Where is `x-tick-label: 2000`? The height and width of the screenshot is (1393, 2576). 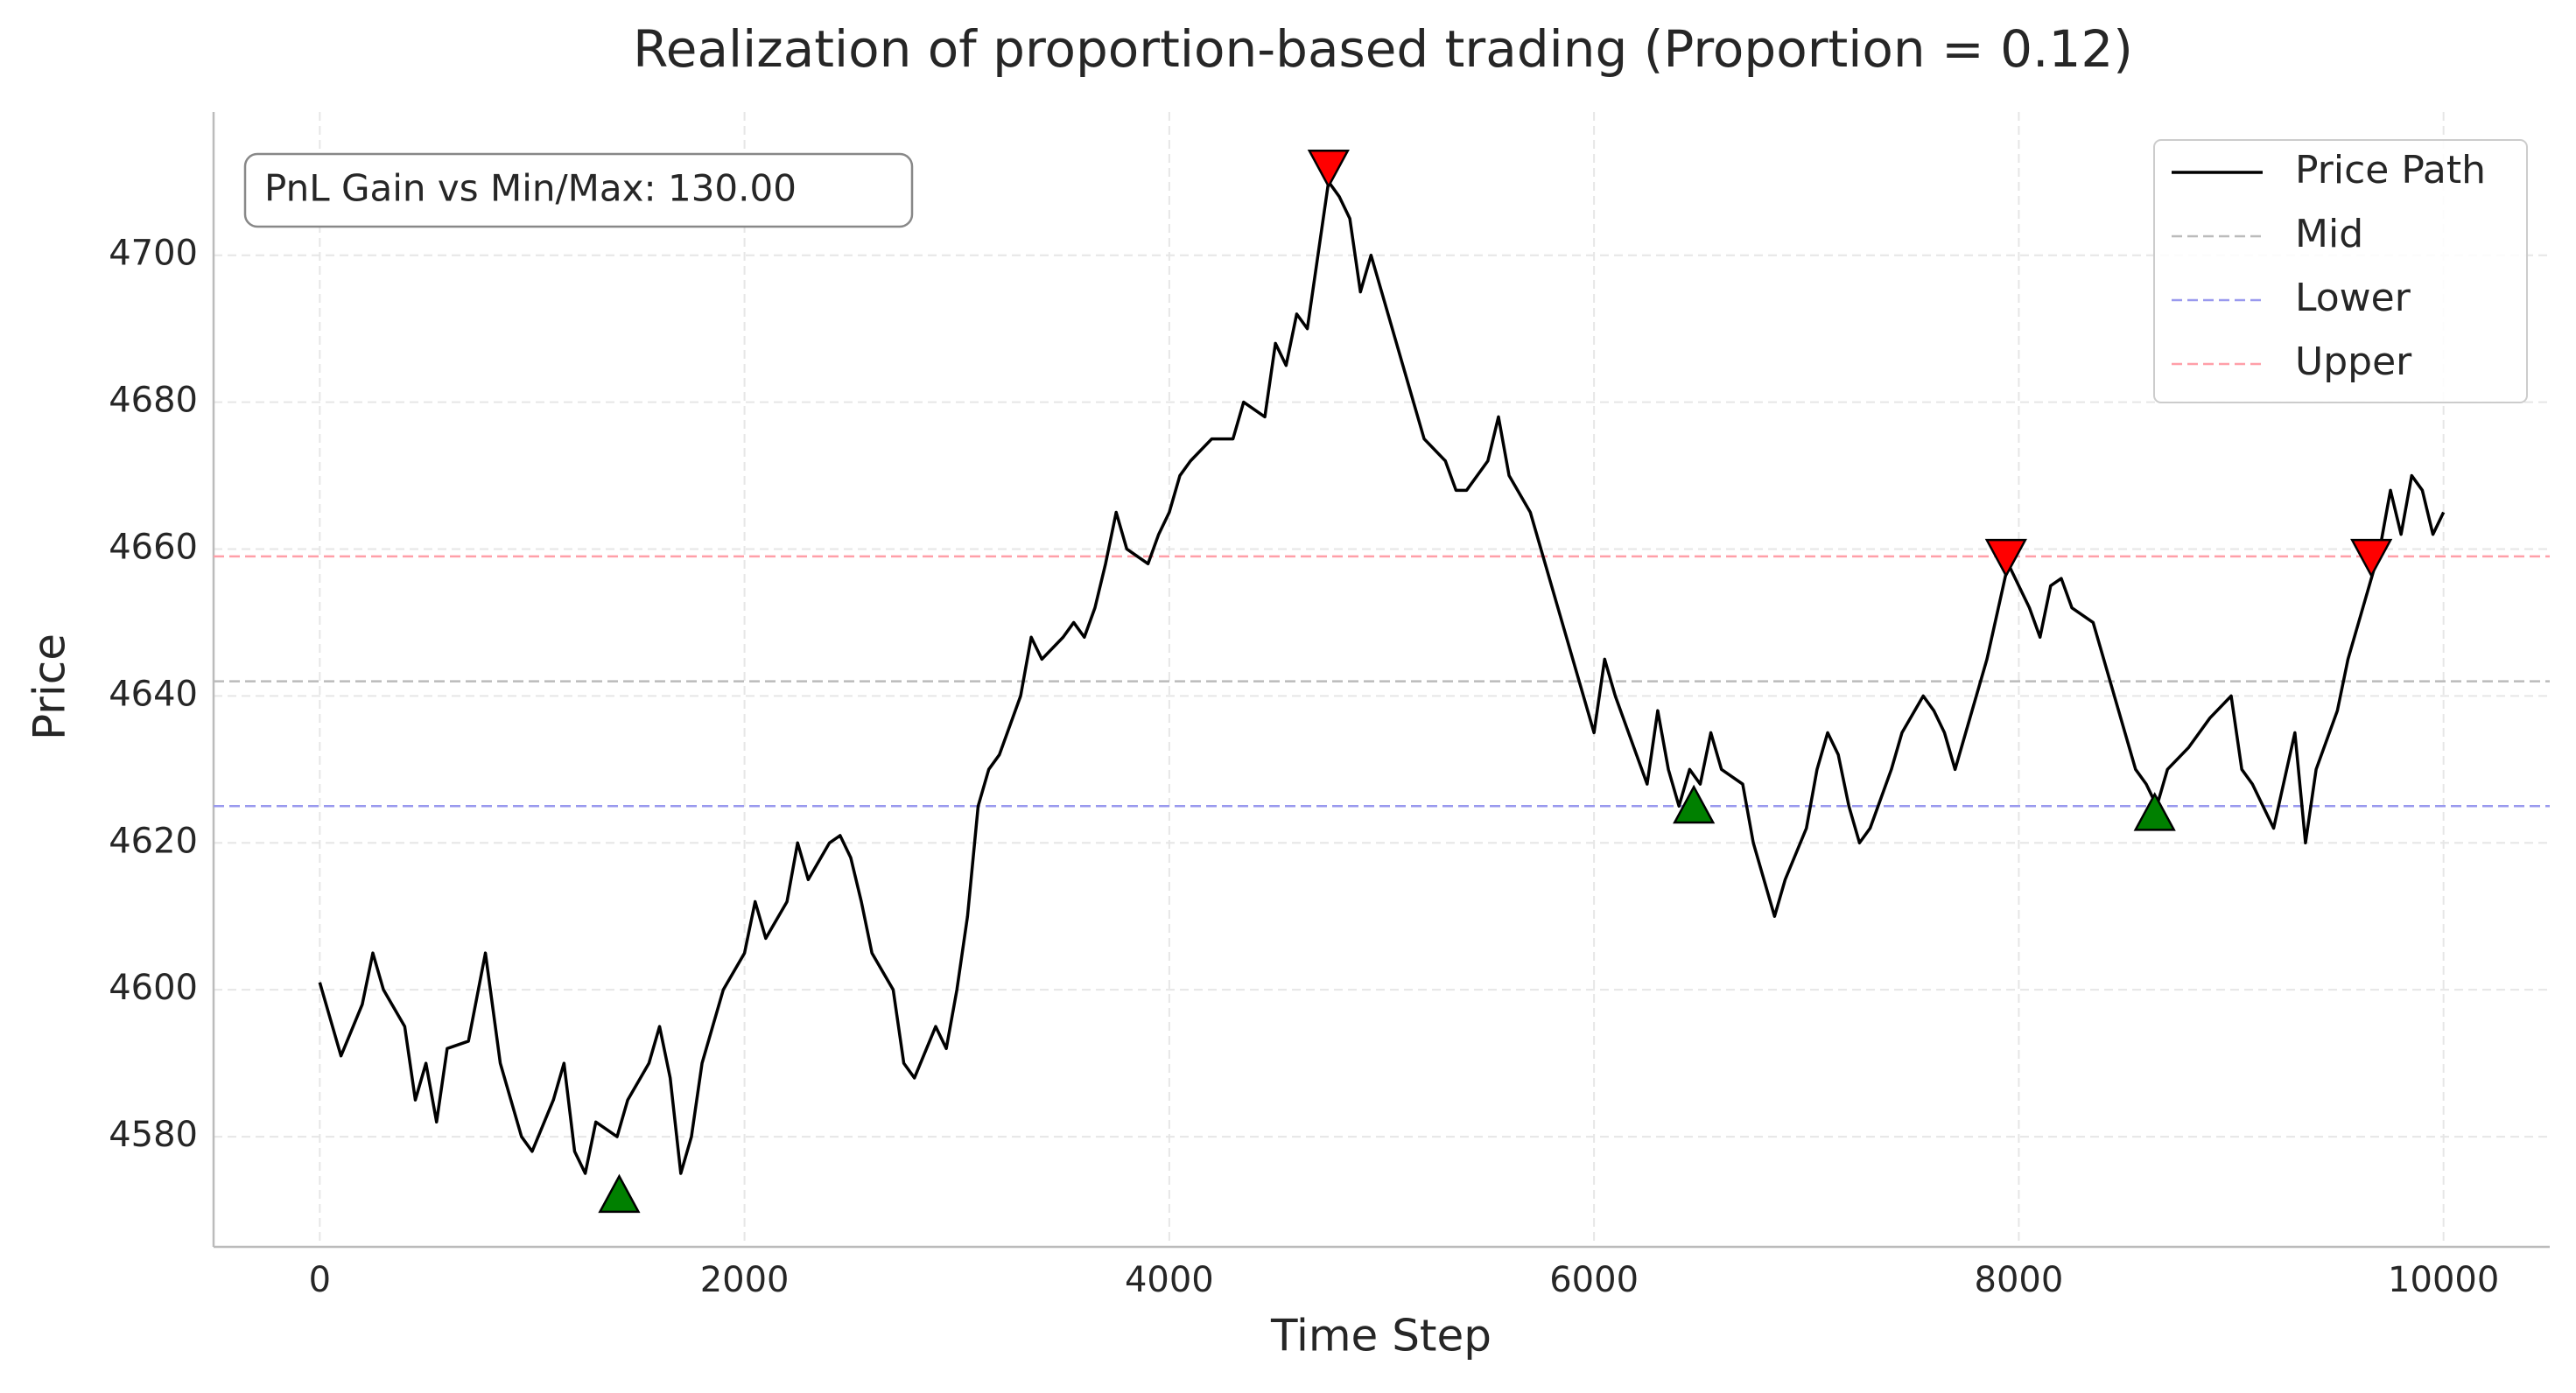 x-tick-label: 2000 is located at coordinates (745, 1280).